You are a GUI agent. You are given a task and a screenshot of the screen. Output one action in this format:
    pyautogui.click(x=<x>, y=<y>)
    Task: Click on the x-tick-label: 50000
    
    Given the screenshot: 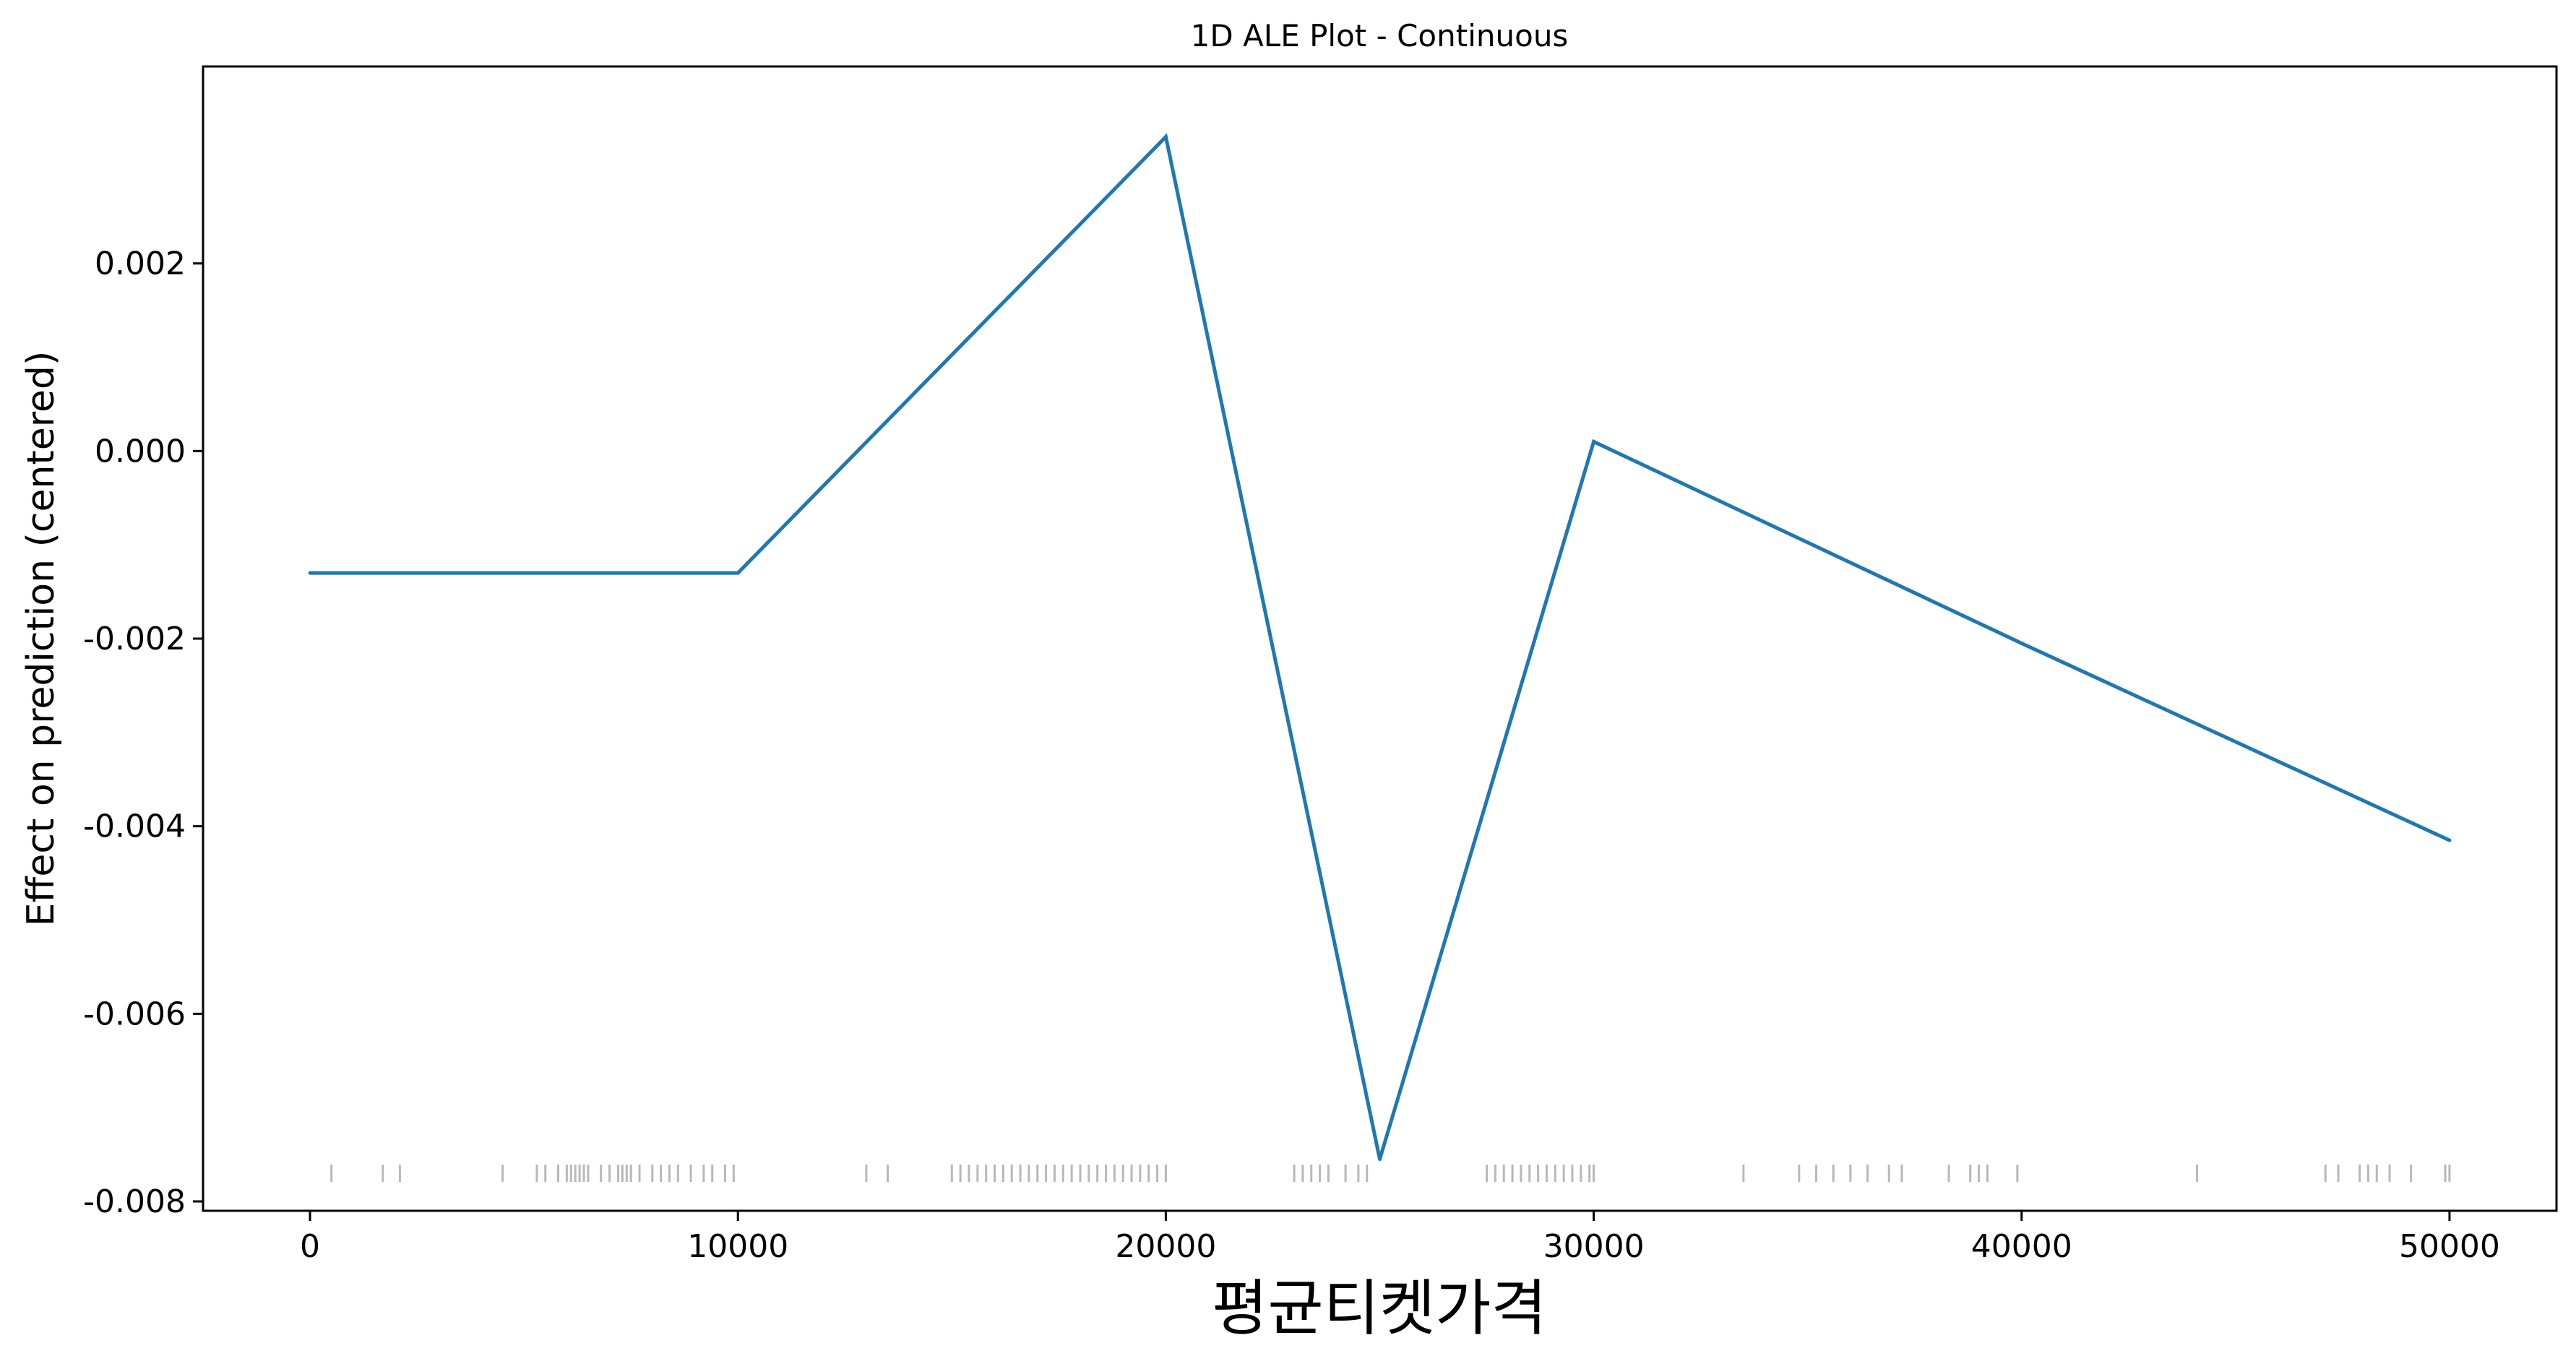 What is the action you would take?
    pyautogui.click(x=2449, y=1246)
    